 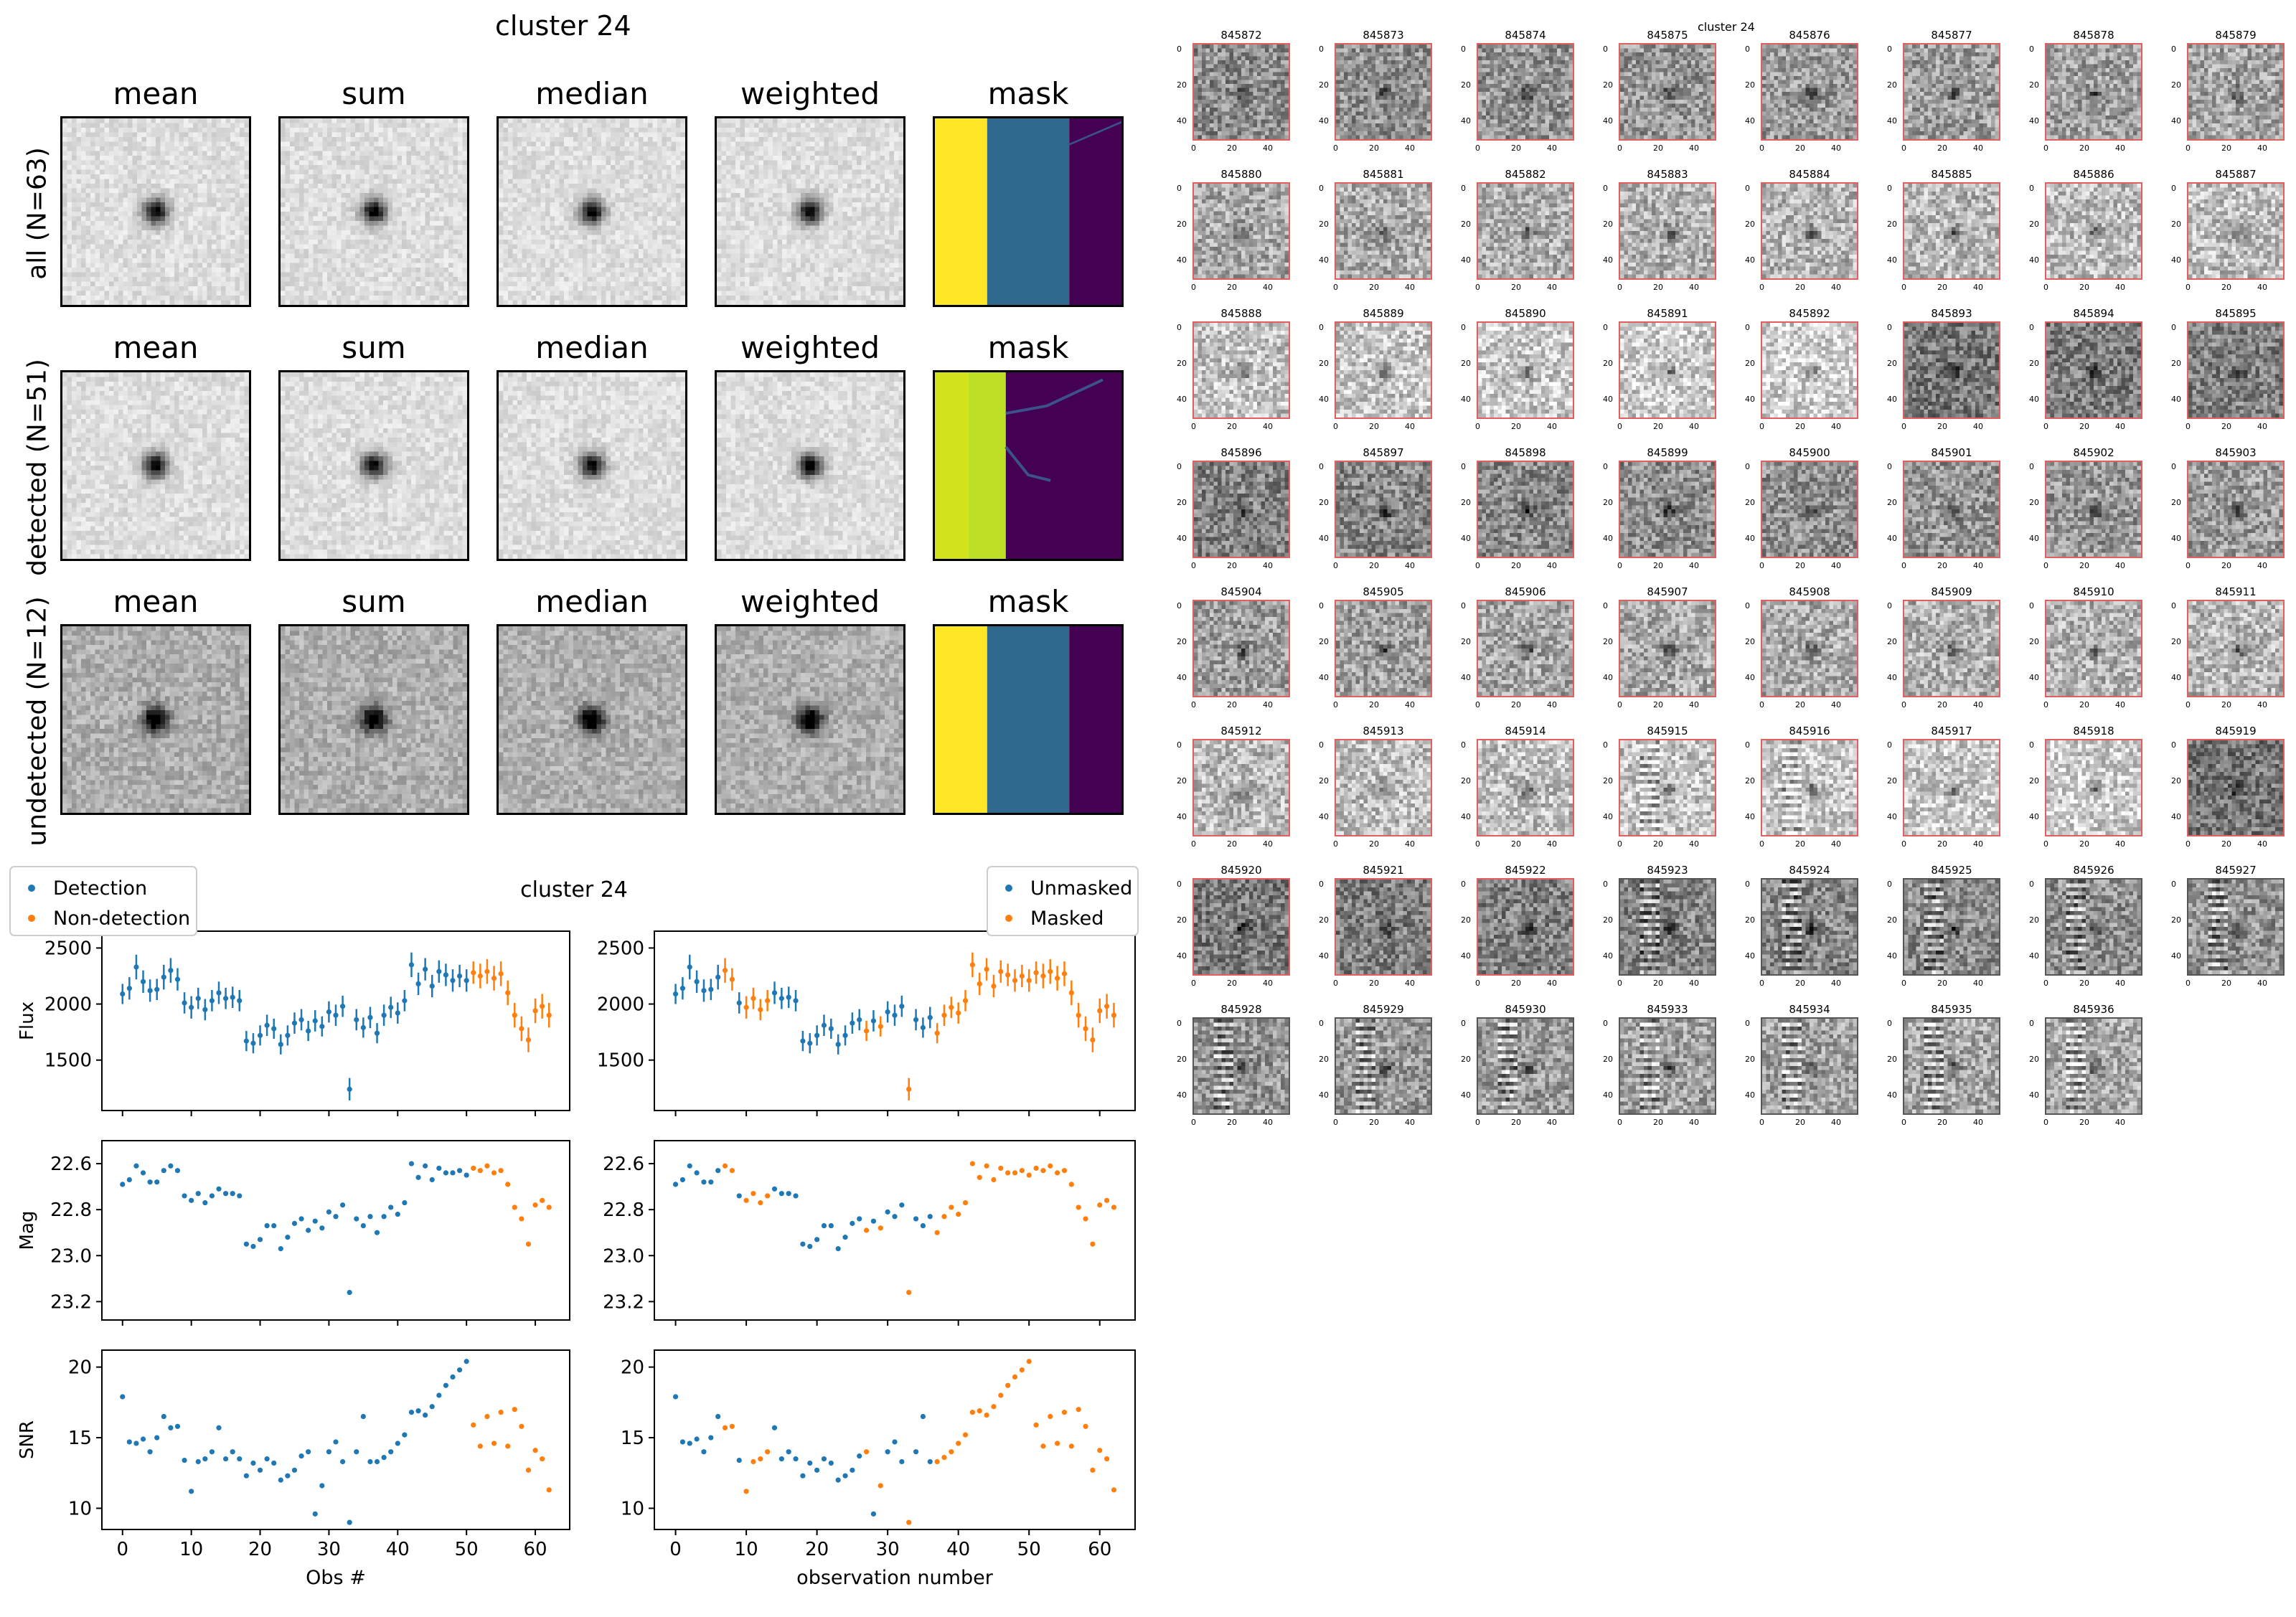 What do you see at coordinates (2233, 789) in the screenshot?
I see `cutout-panel: 845919 0 20 40 0 20 40` at bounding box center [2233, 789].